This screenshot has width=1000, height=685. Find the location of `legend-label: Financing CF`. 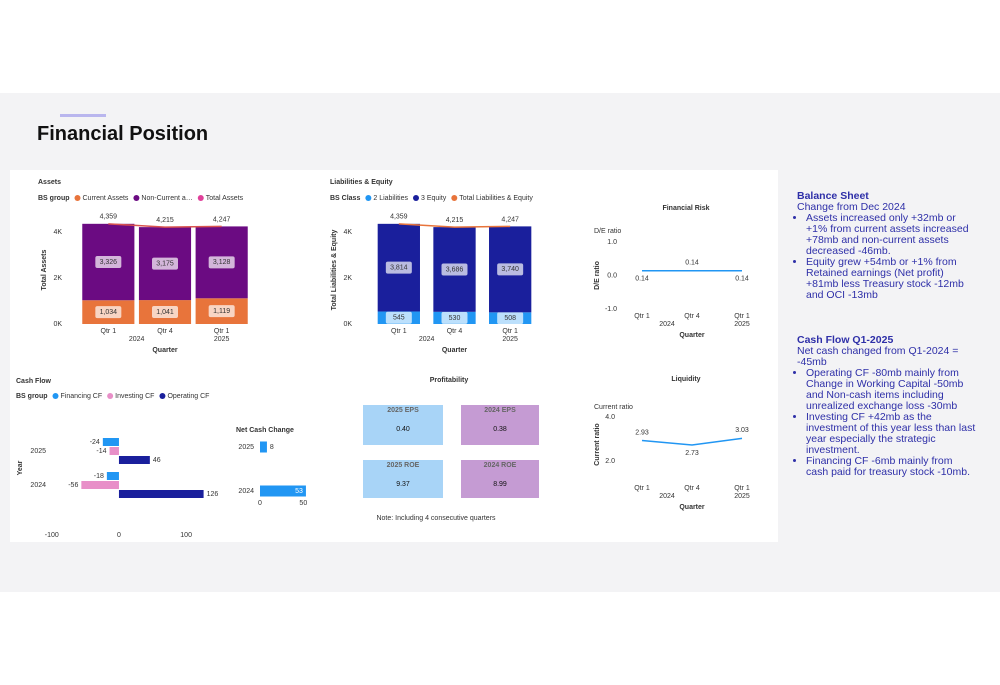

legend-label: Financing CF is located at coordinates (82, 396).